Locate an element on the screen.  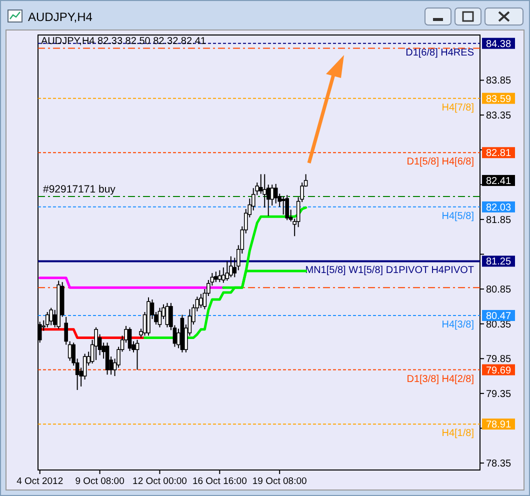
annotation: 79.69 is located at coordinates (499, 370).